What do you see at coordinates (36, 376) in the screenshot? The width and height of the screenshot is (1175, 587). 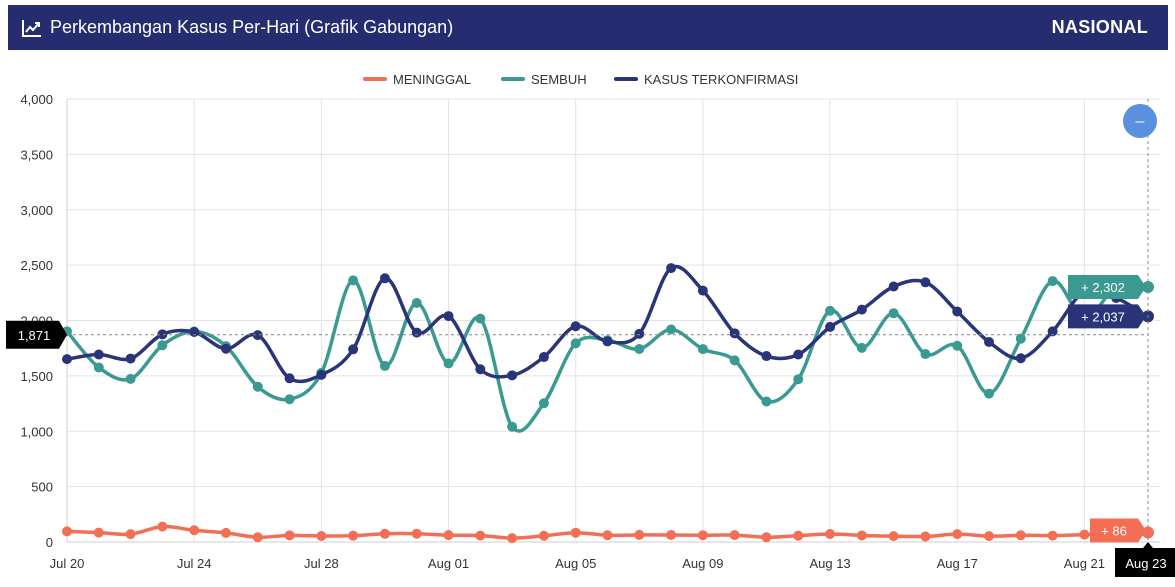 I see `y-tick-label: 1,500` at bounding box center [36, 376].